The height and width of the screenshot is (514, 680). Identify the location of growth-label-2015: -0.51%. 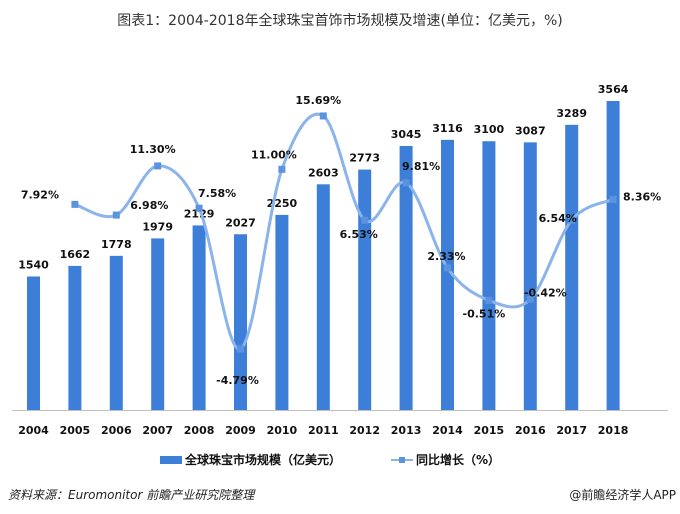
(484, 313).